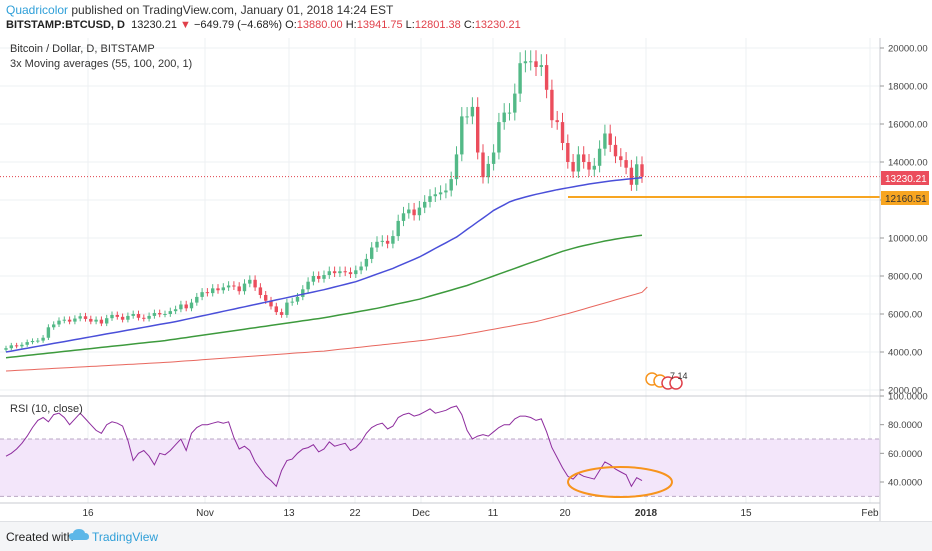  Describe the element at coordinates (88, 513) in the screenshot. I see `x-tick-label: 16` at that location.